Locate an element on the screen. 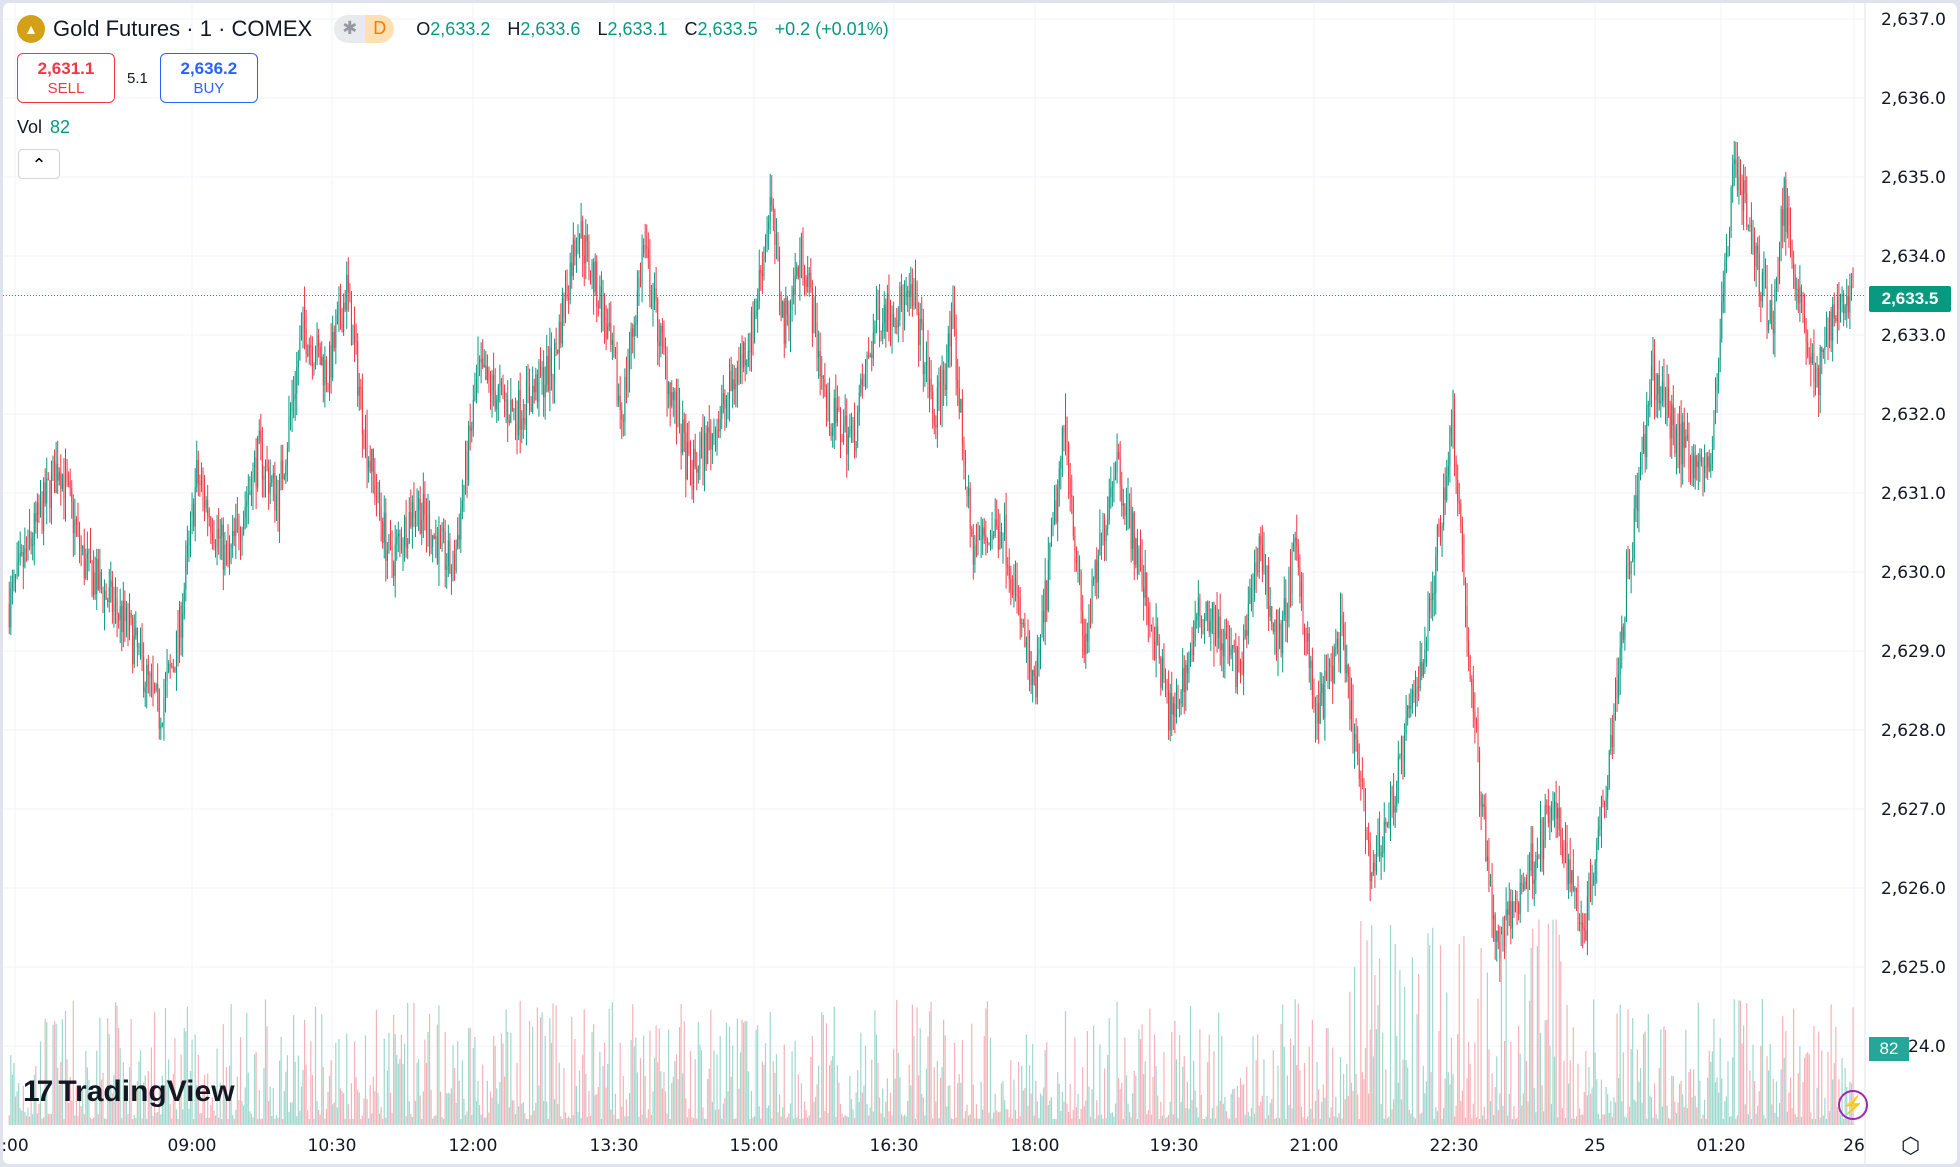  buy-button: 2,636.2 BUY is located at coordinates (208, 78).